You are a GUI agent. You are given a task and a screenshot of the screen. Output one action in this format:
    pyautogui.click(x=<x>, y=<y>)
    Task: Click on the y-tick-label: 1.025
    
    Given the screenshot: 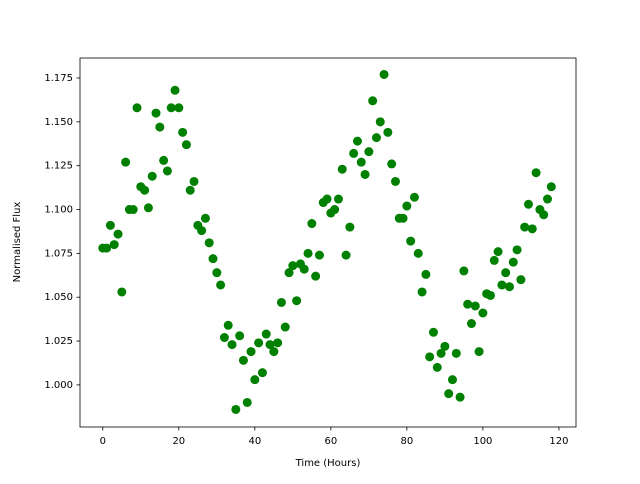 What is the action you would take?
    pyautogui.click(x=58, y=341)
    